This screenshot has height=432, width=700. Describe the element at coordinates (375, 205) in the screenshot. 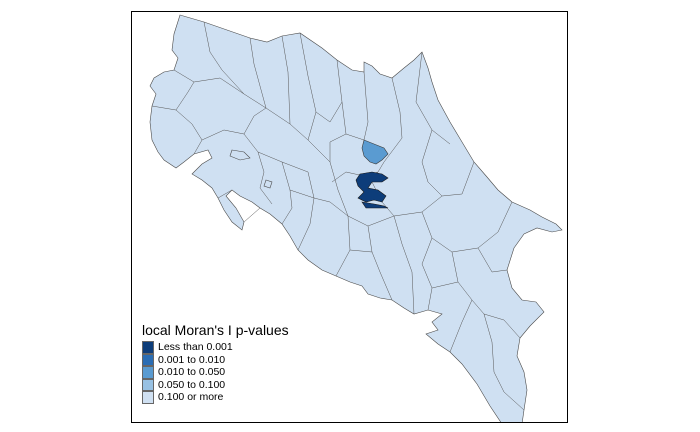

I see `district-pvalue-less-than-0.001-b` at that location.